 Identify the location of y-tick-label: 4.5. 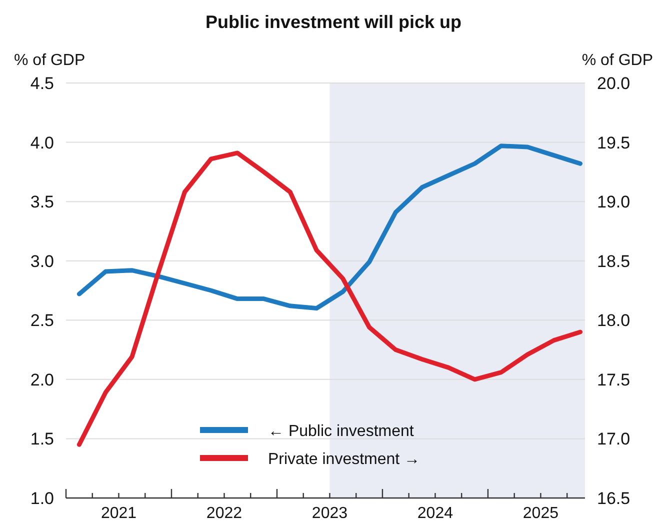
(42, 83).